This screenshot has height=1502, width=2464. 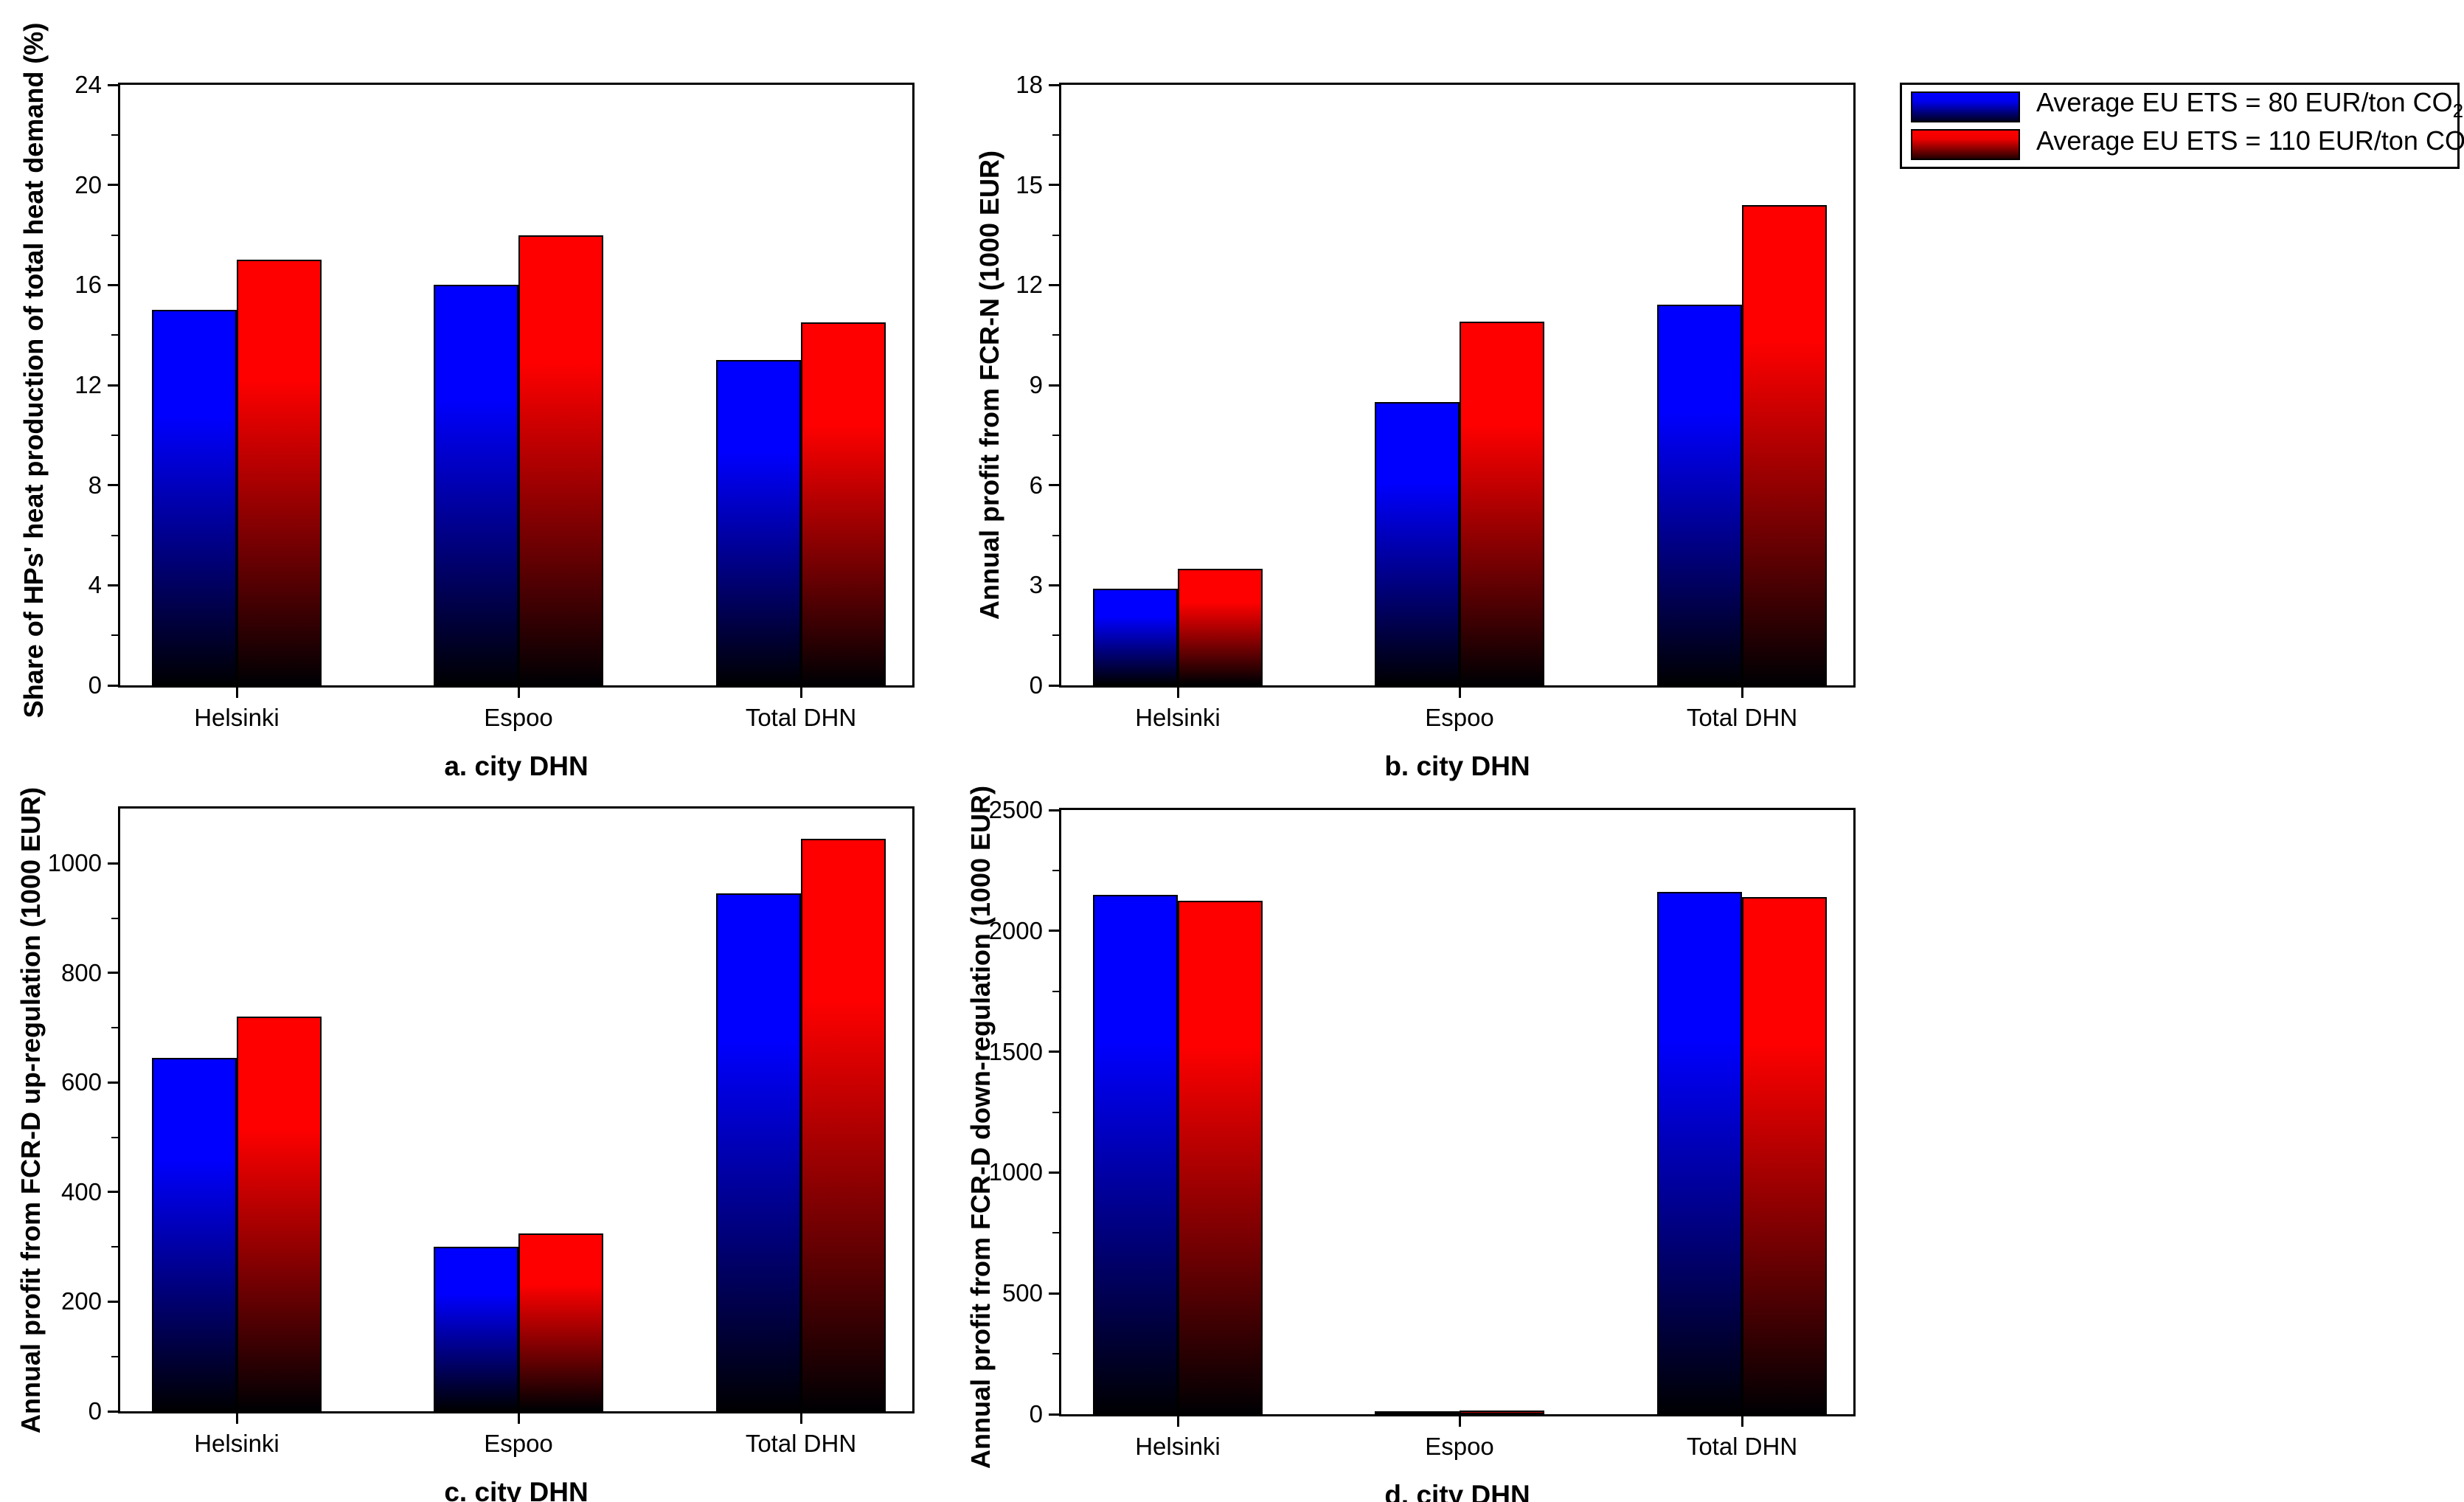 I want to click on y-tick-label: 500, so click(x=1022, y=1293).